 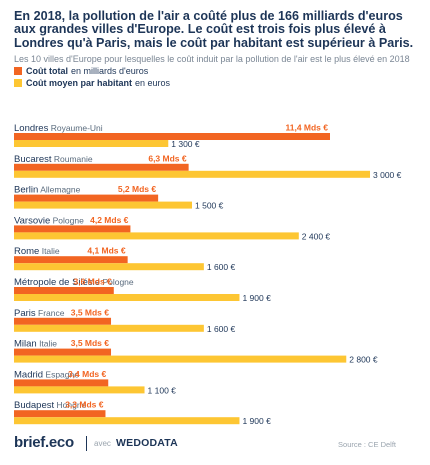 I want to click on country-name: Royaume-Uni, so click(x=75, y=128).